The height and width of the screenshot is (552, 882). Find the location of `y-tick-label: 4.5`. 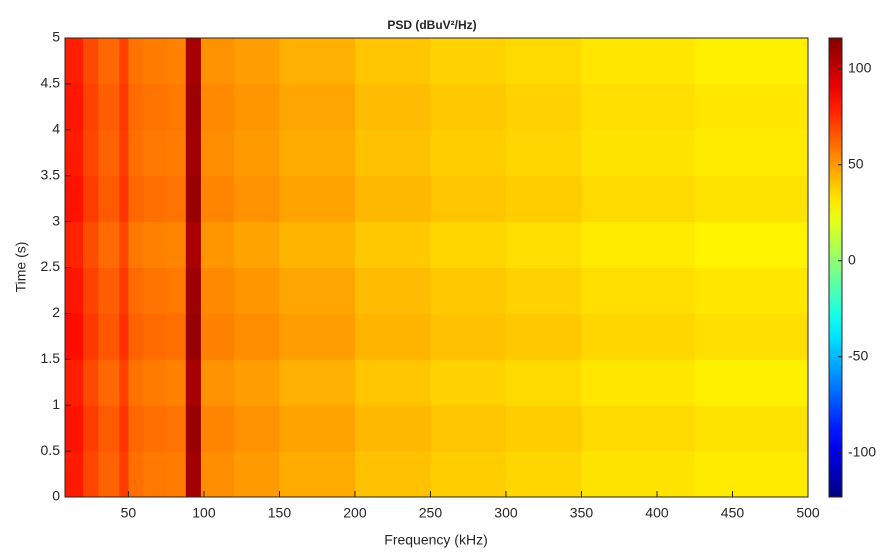

y-tick-label: 4.5 is located at coordinates (51, 83).